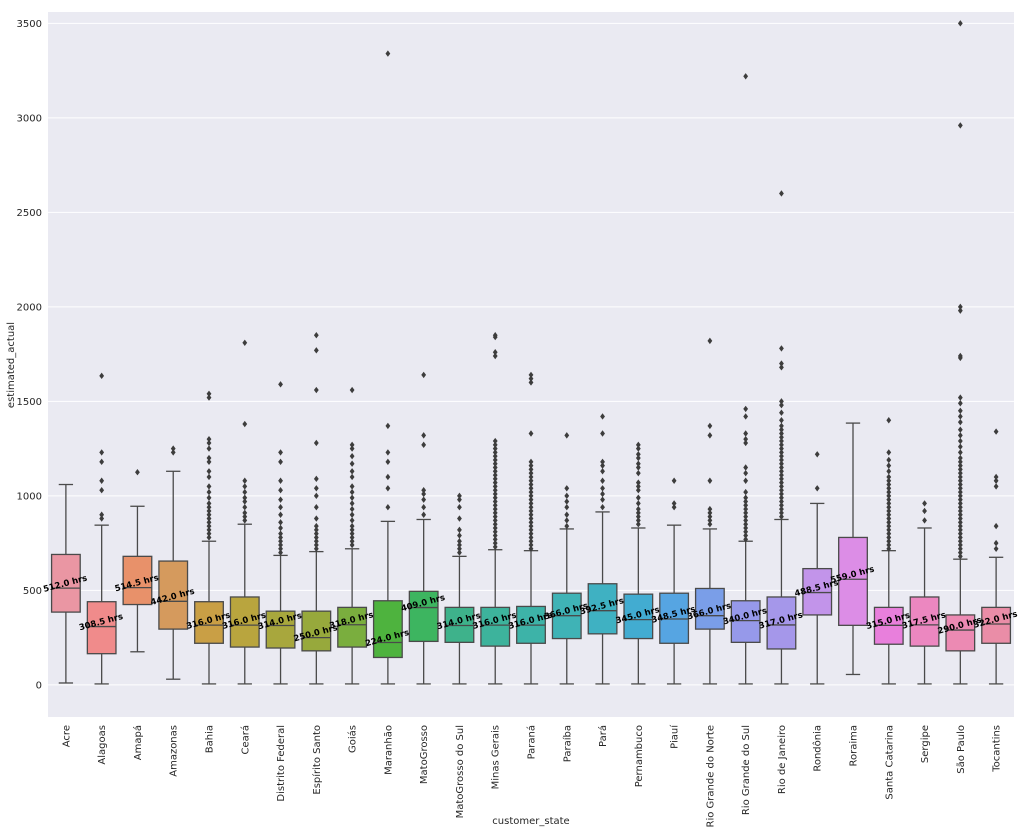  I want to click on box-group: 308.5 hrs, so click(101, 528).